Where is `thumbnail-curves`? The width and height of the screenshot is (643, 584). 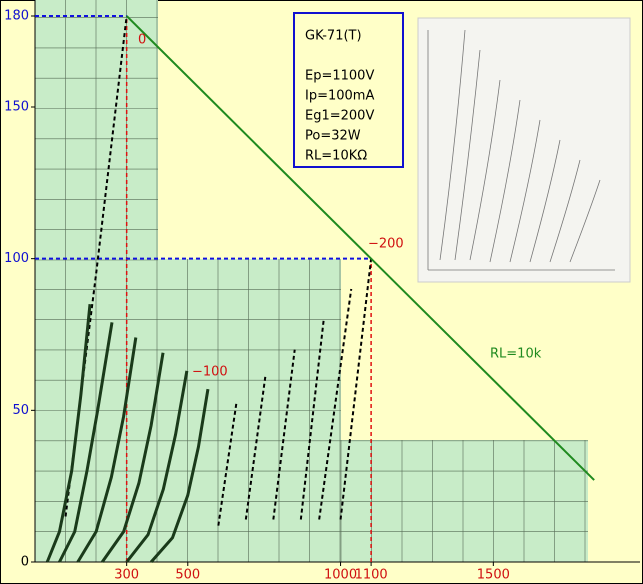 thumbnail-curves is located at coordinates (521, 150).